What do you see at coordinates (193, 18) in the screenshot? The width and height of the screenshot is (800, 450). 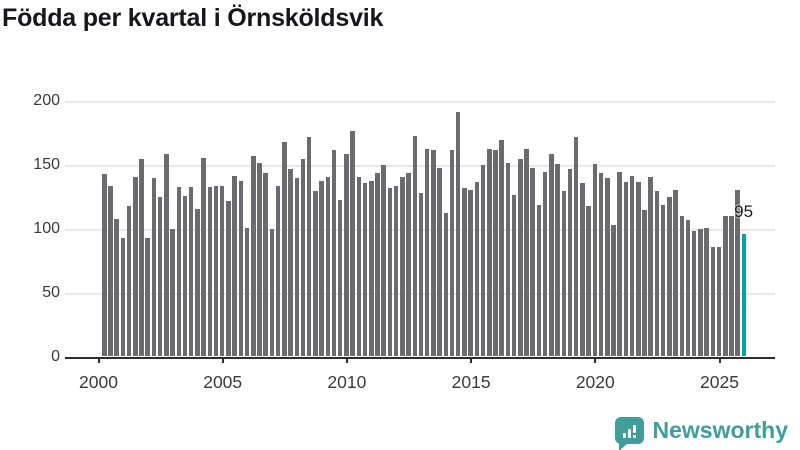 I see `chart-title: Födda per kvartal i Örnsköldsvik` at bounding box center [193, 18].